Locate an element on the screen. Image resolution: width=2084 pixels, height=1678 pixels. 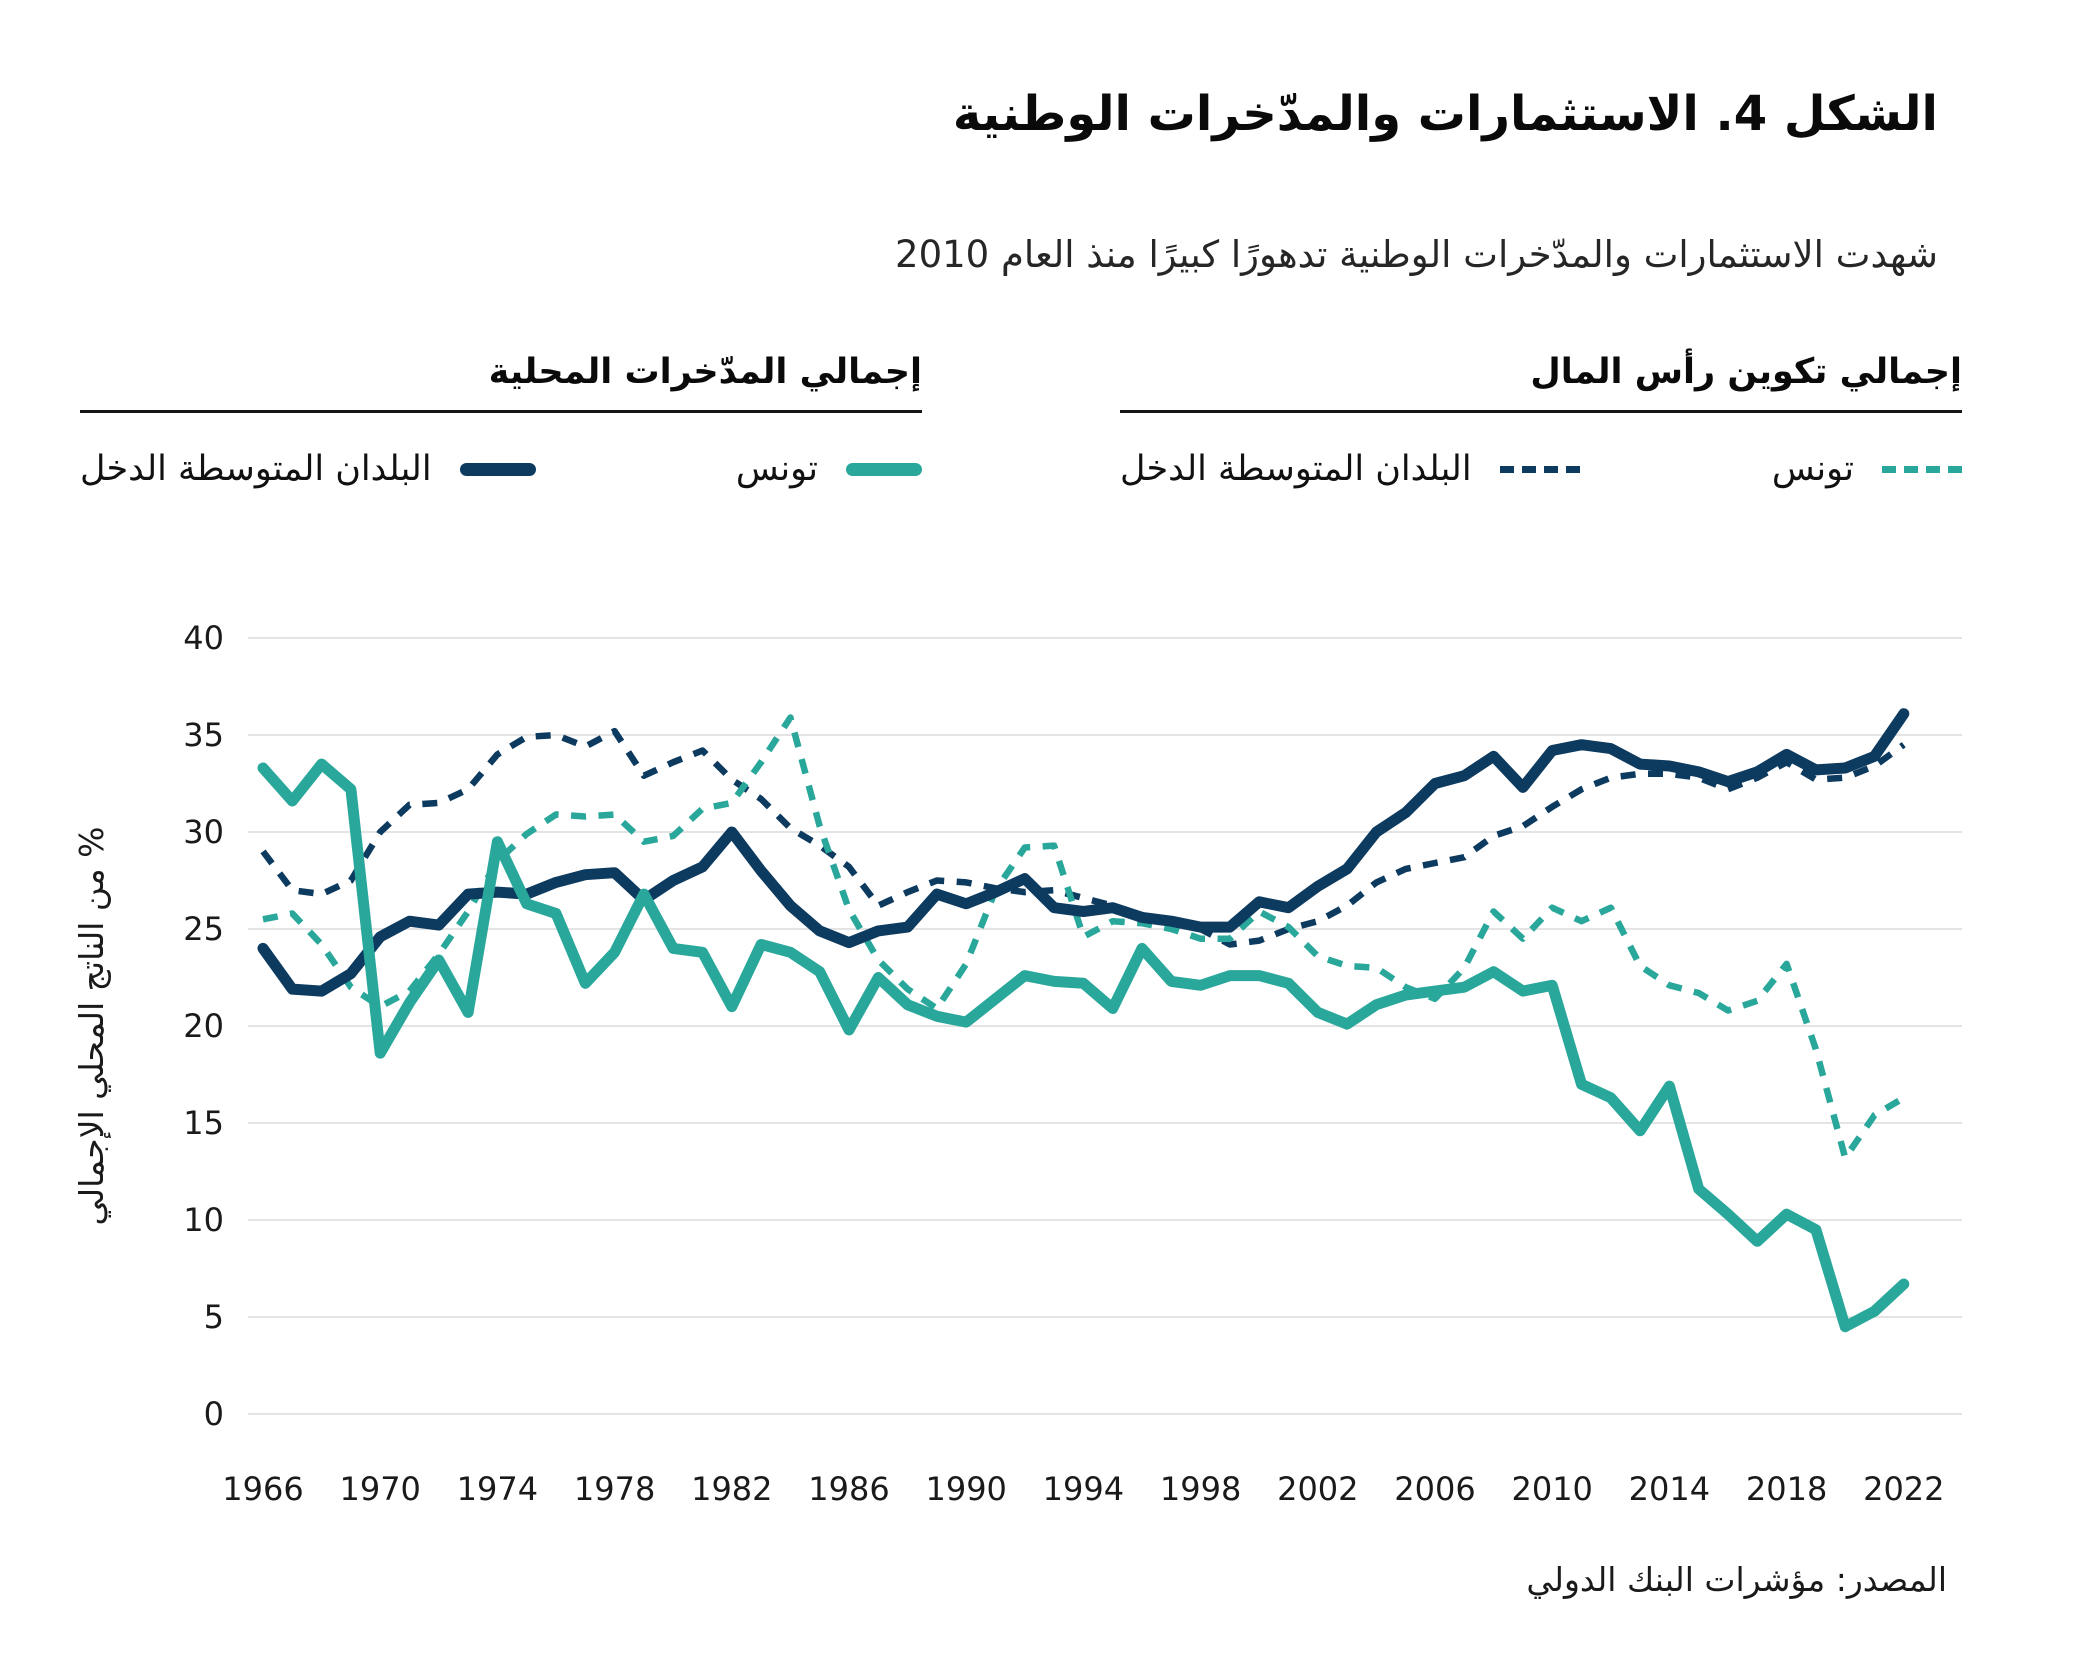
figure-title: الشكل 4. الاستثمارات والمدّخرات الوطنية is located at coordinates (1445, 114).